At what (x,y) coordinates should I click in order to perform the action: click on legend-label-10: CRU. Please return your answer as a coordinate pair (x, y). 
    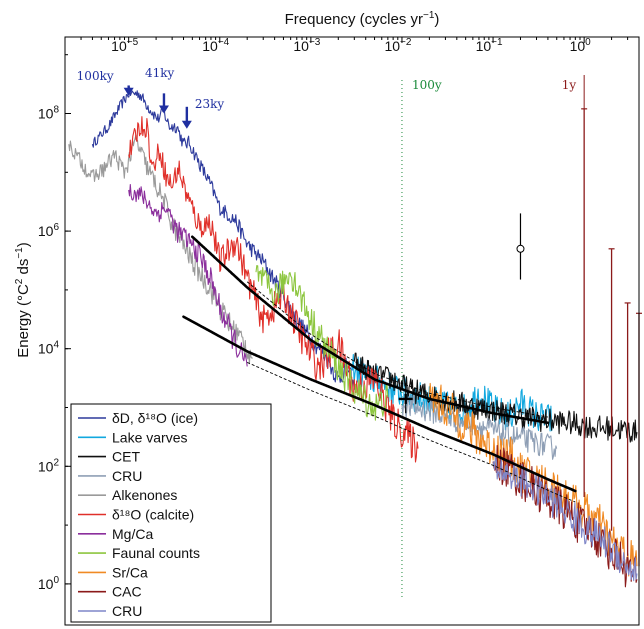
    Looking at the image, I should click on (127, 611).